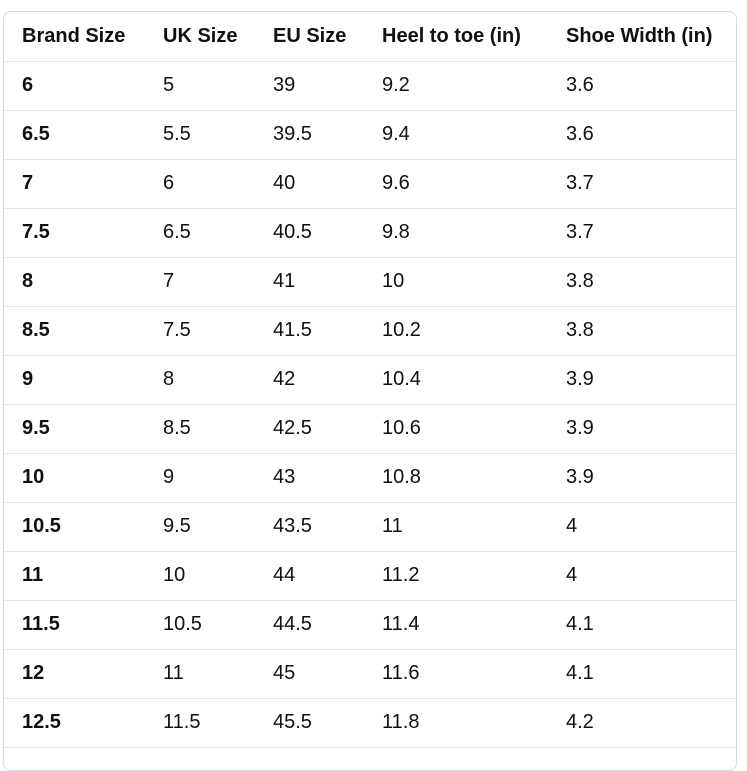 The image size is (747, 771). What do you see at coordinates (74, 674) in the screenshot?
I see `brand-size-cell: 12` at bounding box center [74, 674].